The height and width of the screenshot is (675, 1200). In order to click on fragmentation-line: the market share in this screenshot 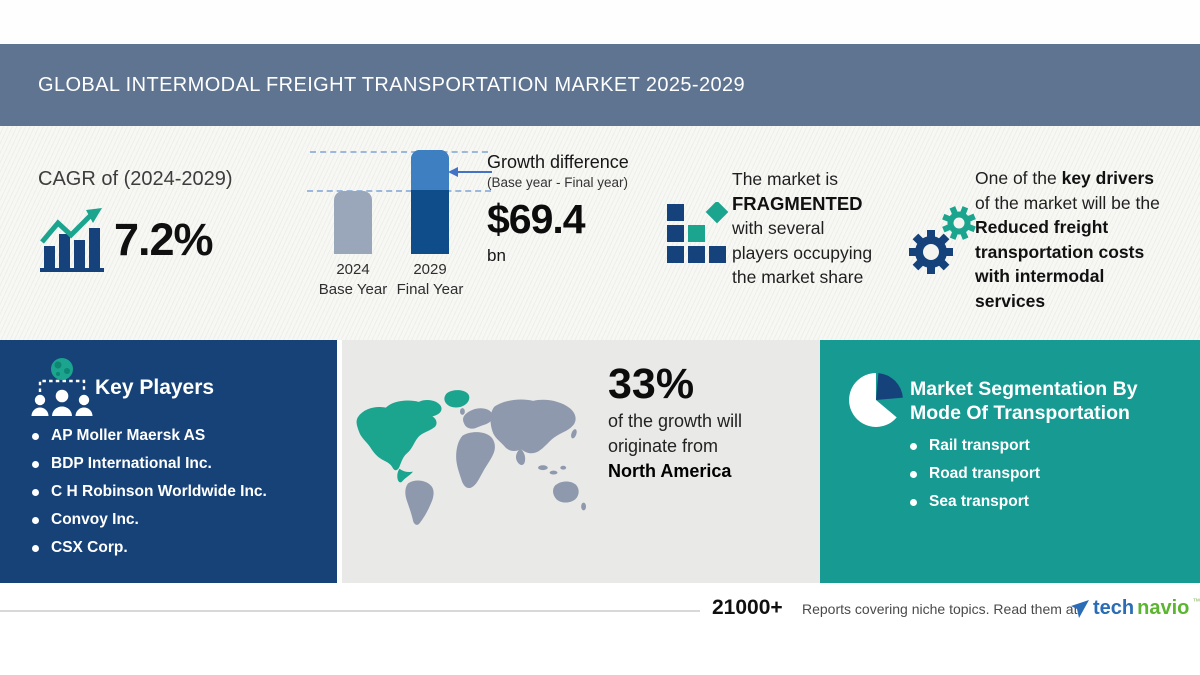, I will do `click(798, 277)`.